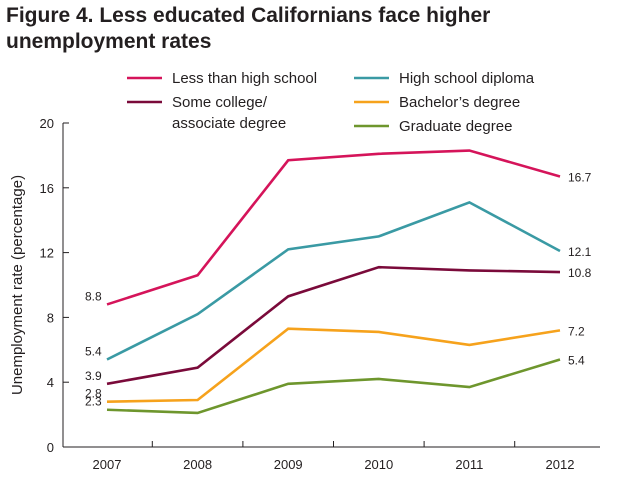 The height and width of the screenshot is (477, 621). I want to click on legend-label-some-college-associate-degree: Some college/, so click(220, 102).